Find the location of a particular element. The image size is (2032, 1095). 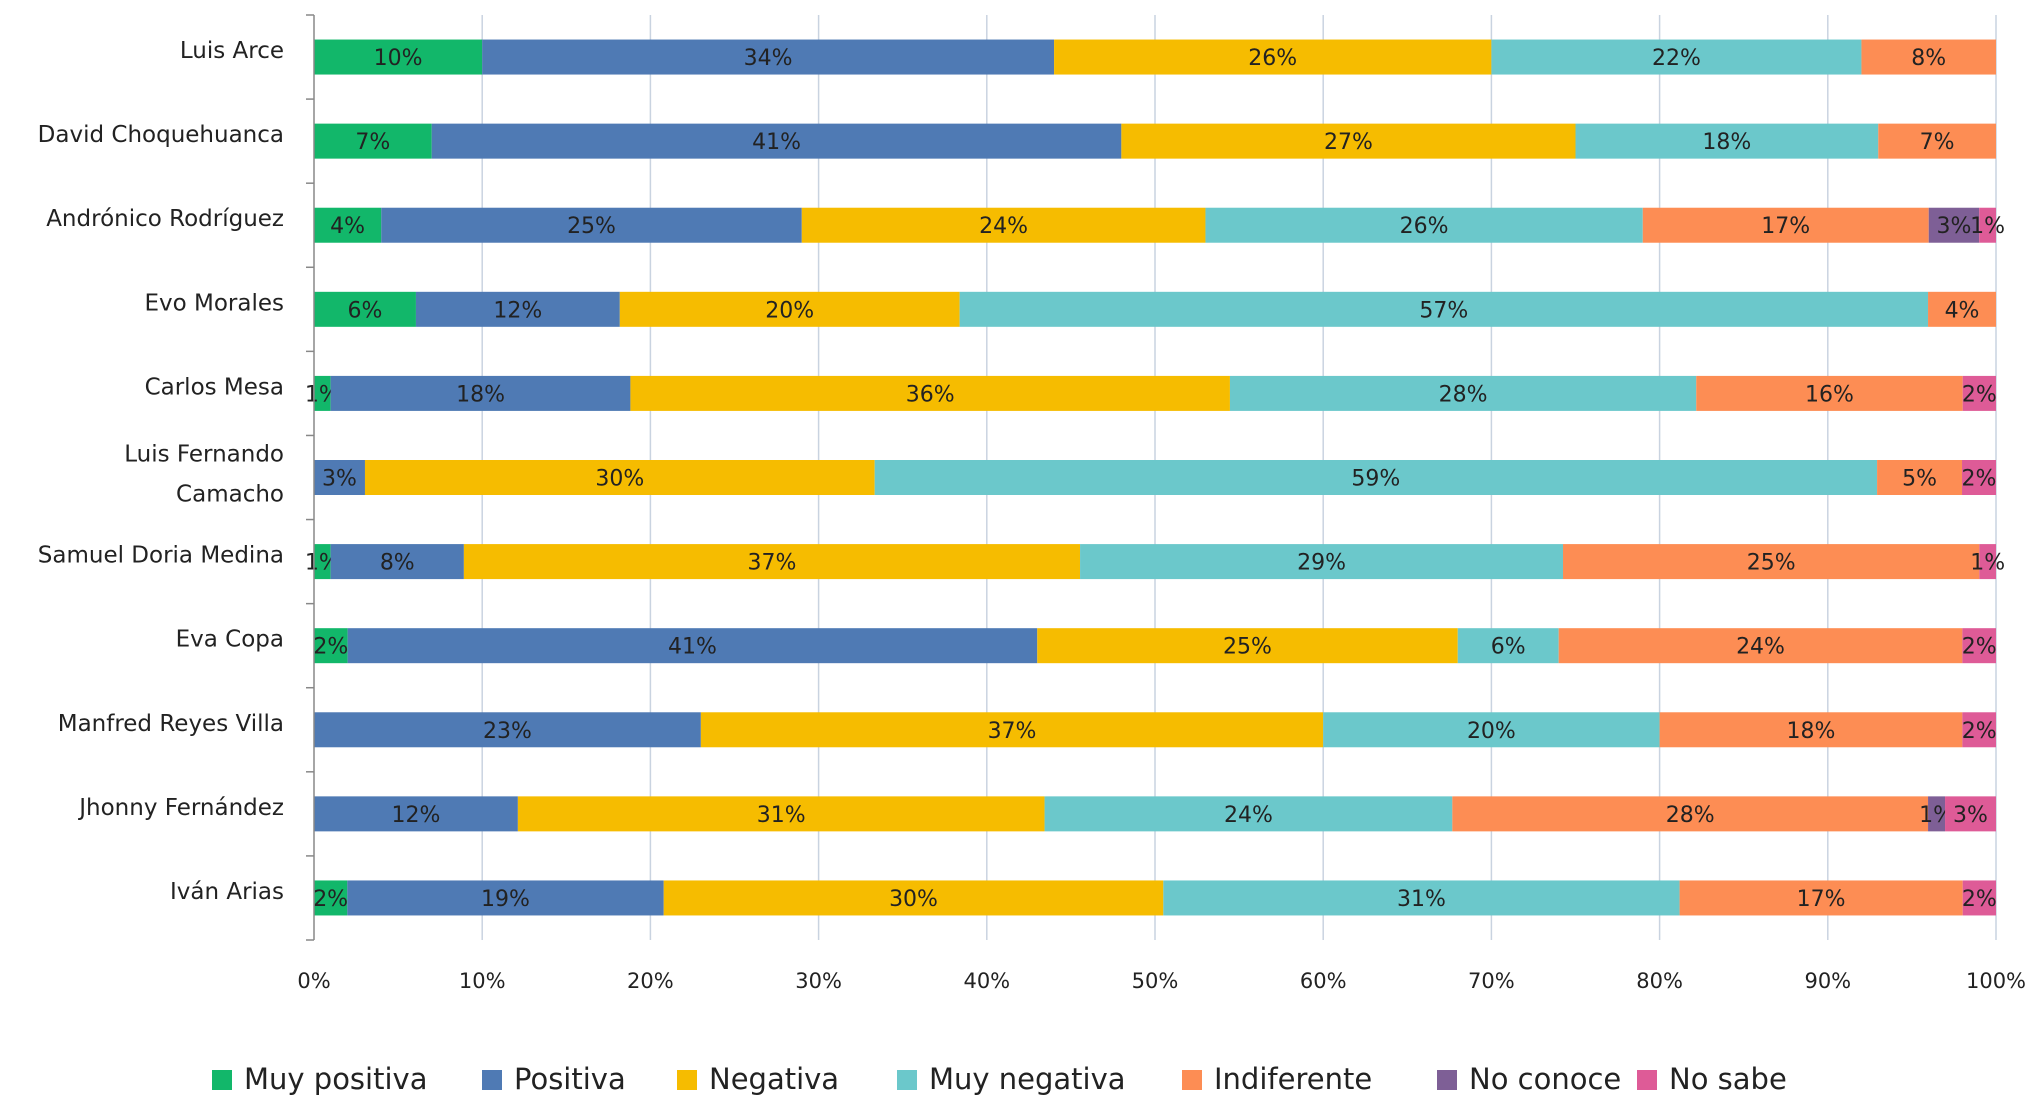

category-label-line: Jhonny Fernández is located at coordinates (180, 808).